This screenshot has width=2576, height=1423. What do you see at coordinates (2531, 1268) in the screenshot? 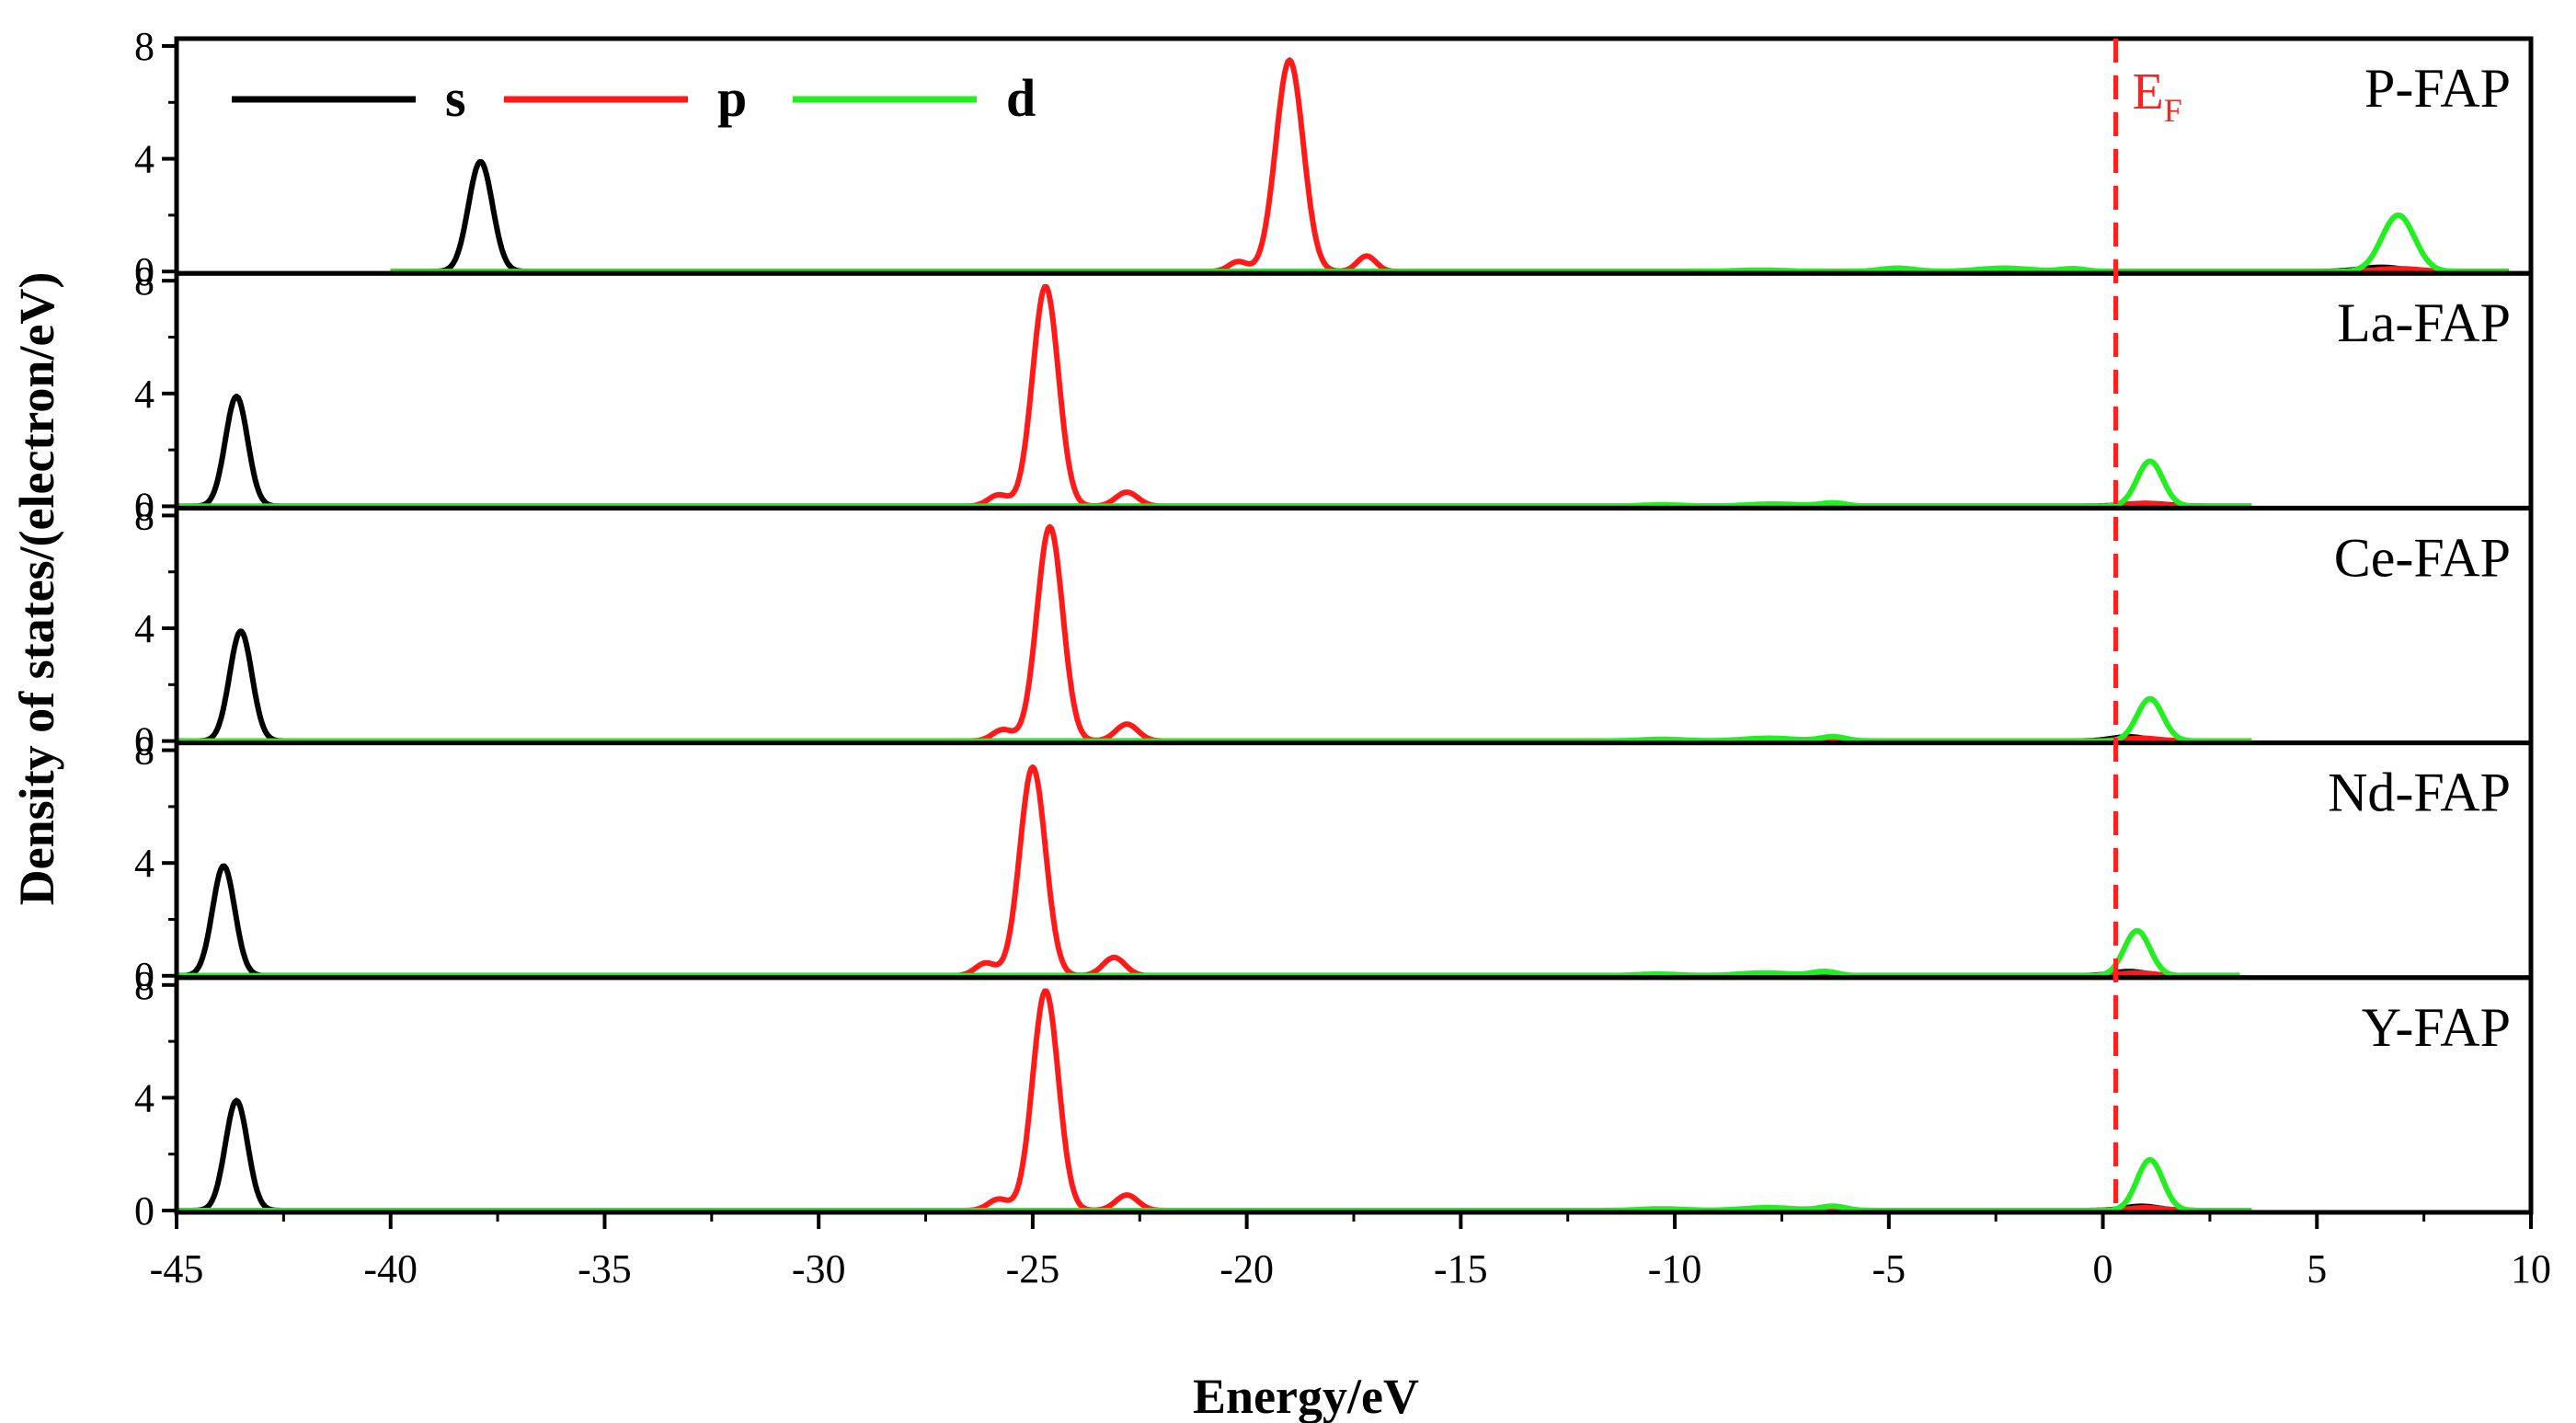
I see `x-tick-label: 10` at bounding box center [2531, 1268].